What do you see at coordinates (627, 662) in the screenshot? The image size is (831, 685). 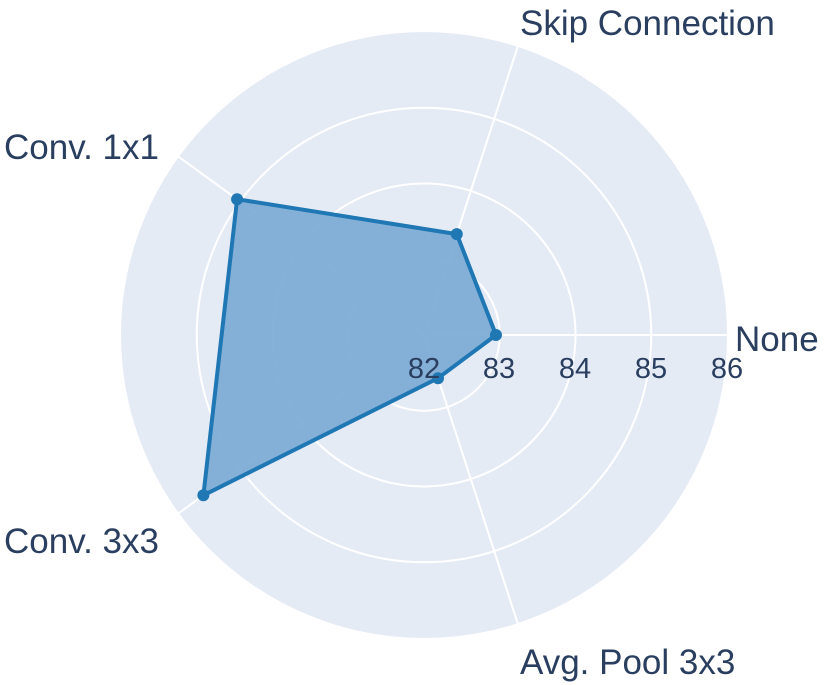 I see `axis-label-avg-pool-3x3: Avg. Pool 3x3` at bounding box center [627, 662].